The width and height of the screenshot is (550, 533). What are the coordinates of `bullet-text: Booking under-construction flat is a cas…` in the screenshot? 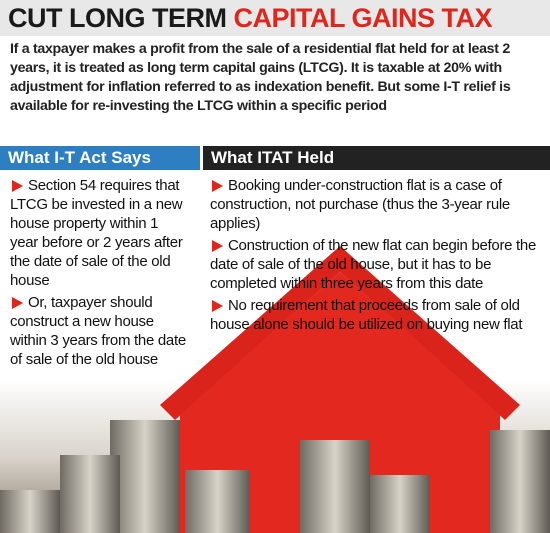 It's located at (360, 204).